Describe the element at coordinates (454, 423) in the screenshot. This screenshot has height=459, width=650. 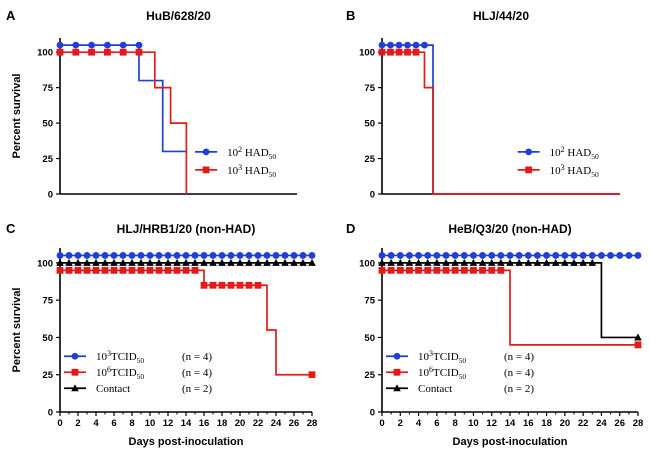
I see `x-tick-label: 8` at that location.